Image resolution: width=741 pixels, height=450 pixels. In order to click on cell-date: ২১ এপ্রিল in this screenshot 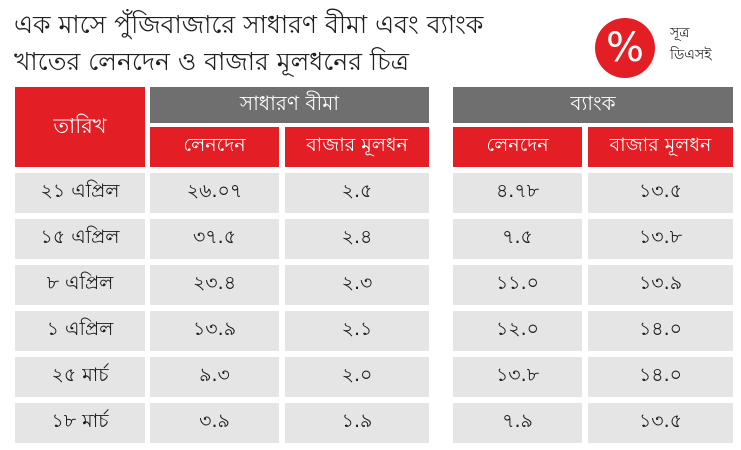, I will do `click(80, 193)`.